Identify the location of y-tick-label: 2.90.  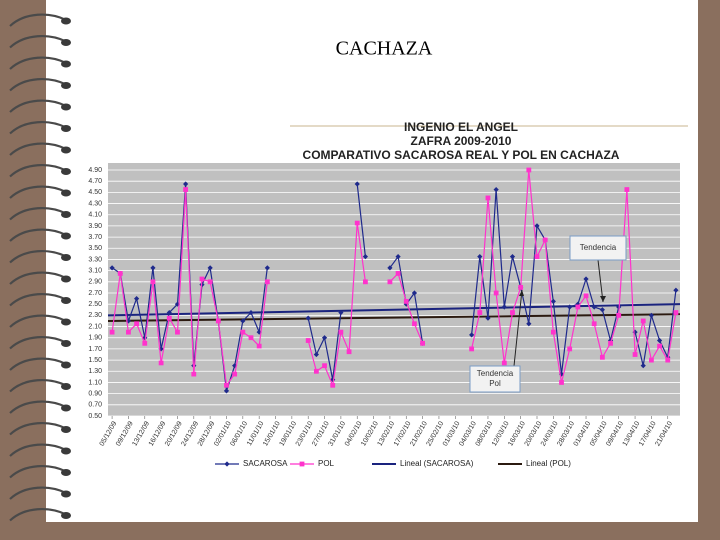
(95, 282).